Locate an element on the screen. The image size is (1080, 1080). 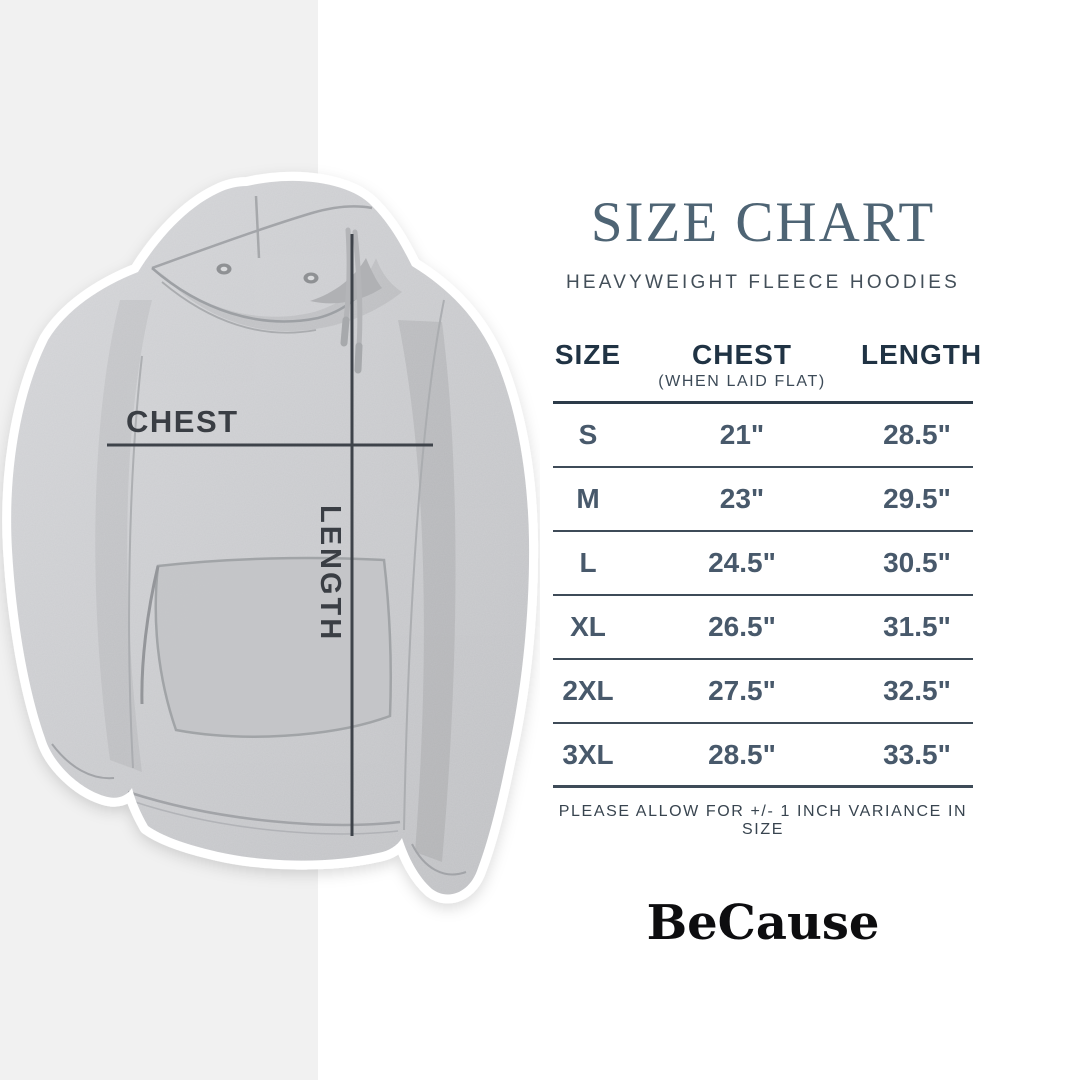
column-header-length: LENGTH is located at coordinates (922, 354).